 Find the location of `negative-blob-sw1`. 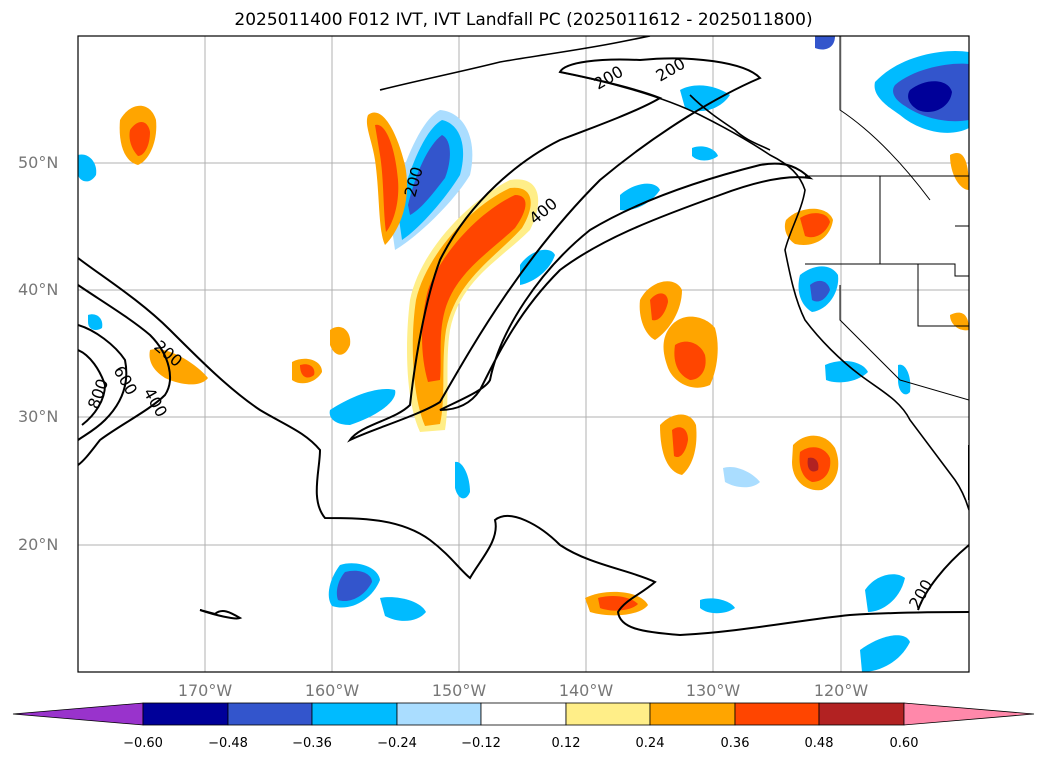

negative-blob-sw1 is located at coordinates (362, 407).